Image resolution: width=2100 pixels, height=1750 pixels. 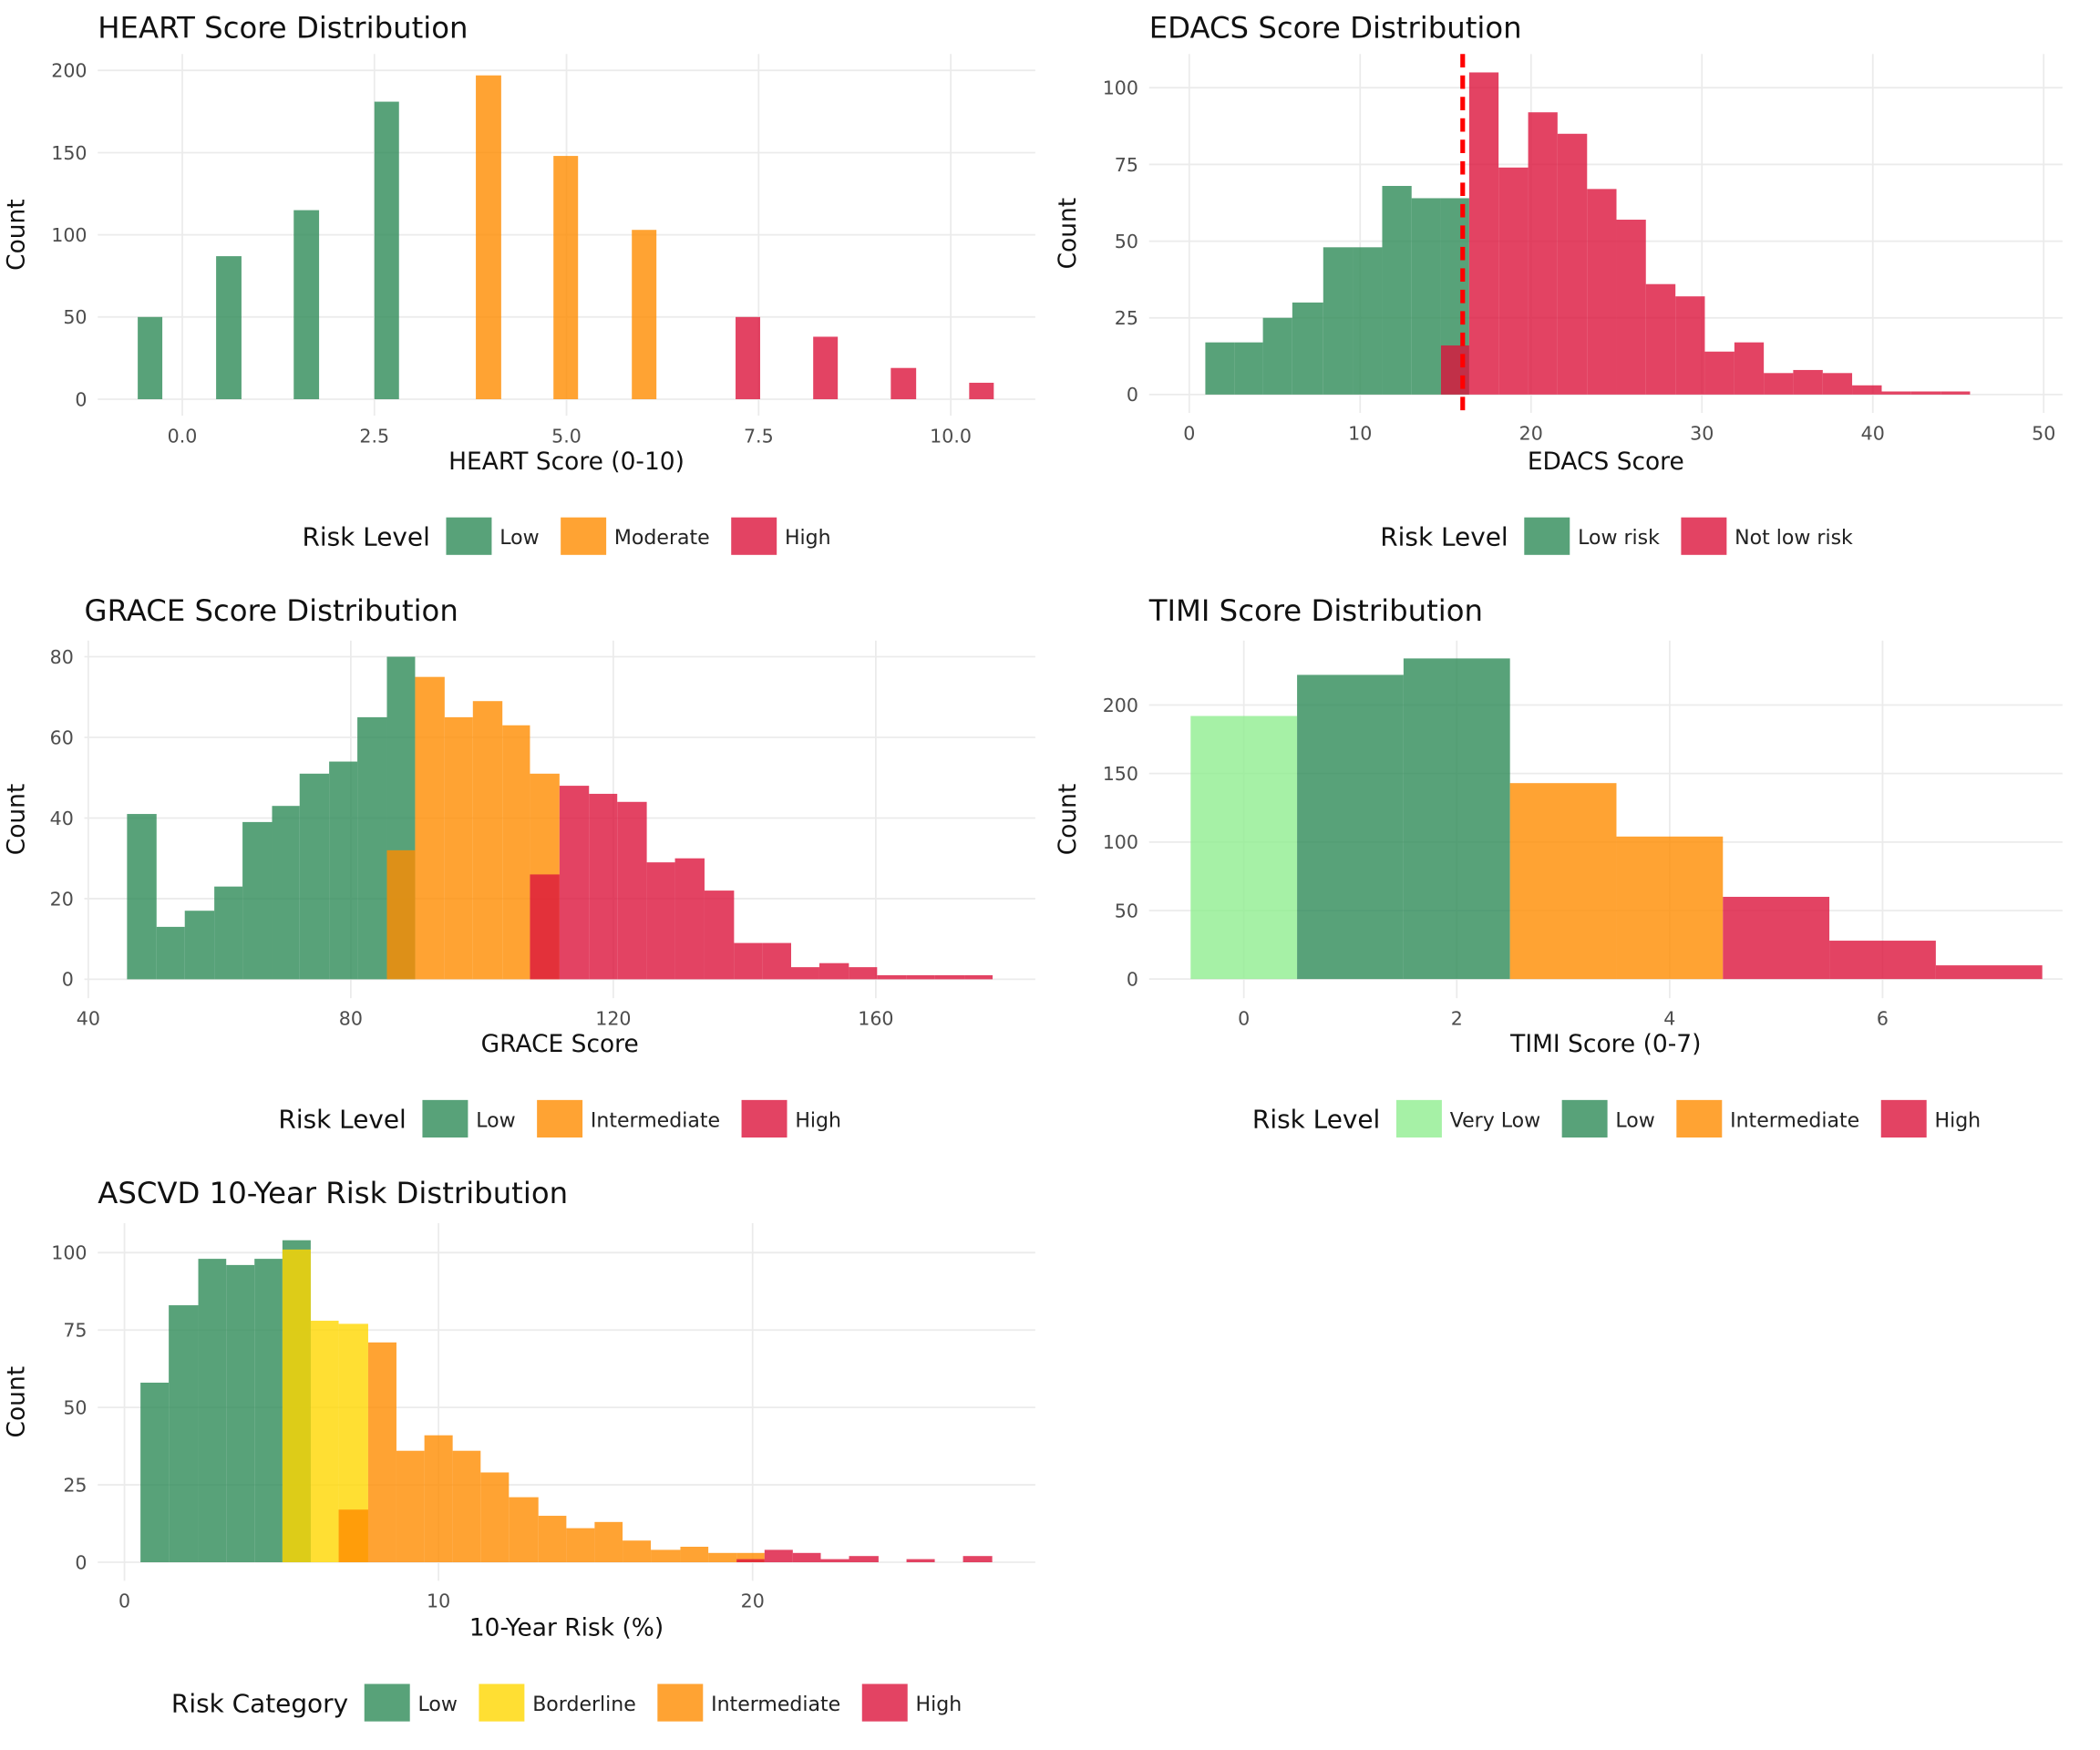 I want to click on legend-label: Low risk, so click(x=1619, y=538).